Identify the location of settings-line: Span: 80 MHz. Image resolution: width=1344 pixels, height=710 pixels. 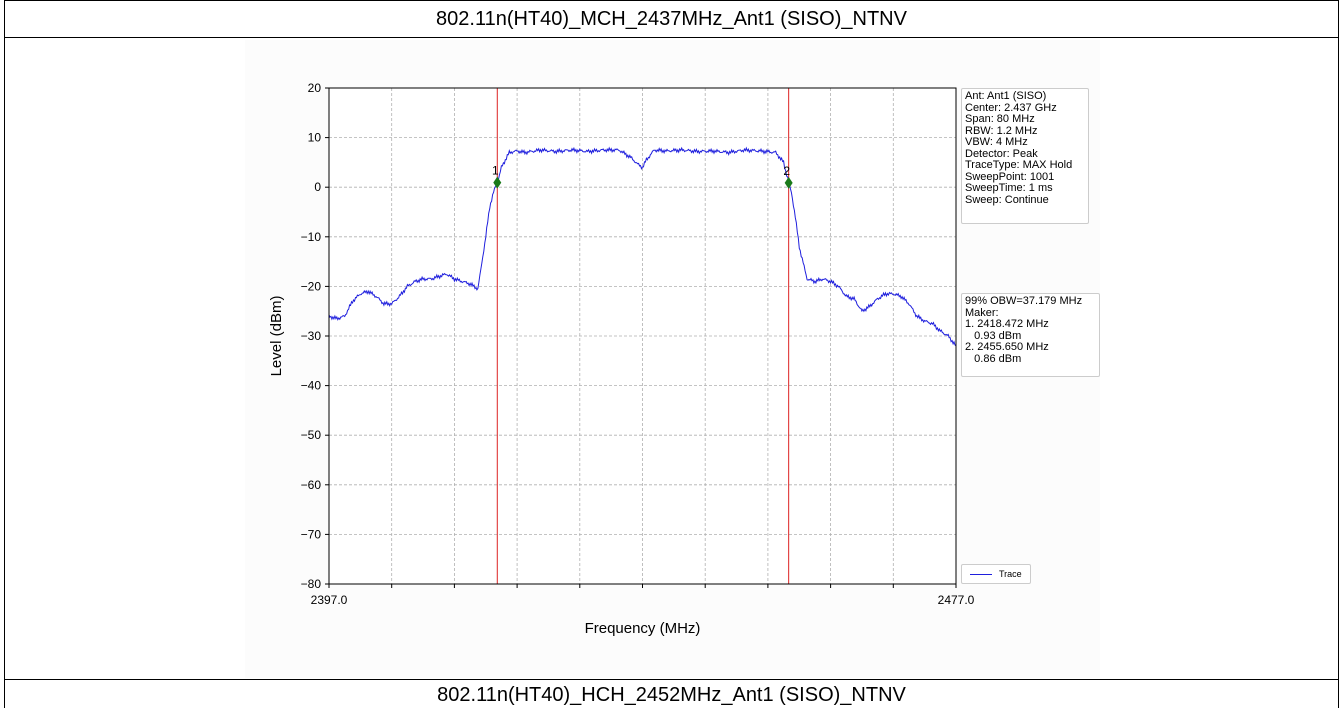
(1000, 119).